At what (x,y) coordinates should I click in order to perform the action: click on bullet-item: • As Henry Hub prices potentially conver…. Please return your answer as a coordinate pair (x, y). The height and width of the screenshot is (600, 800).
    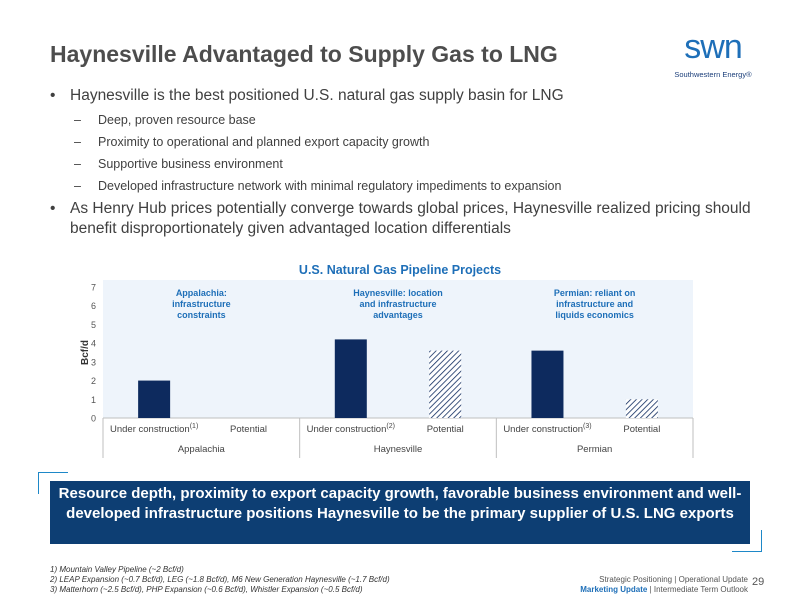
    Looking at the image, I should click on (405, 219).